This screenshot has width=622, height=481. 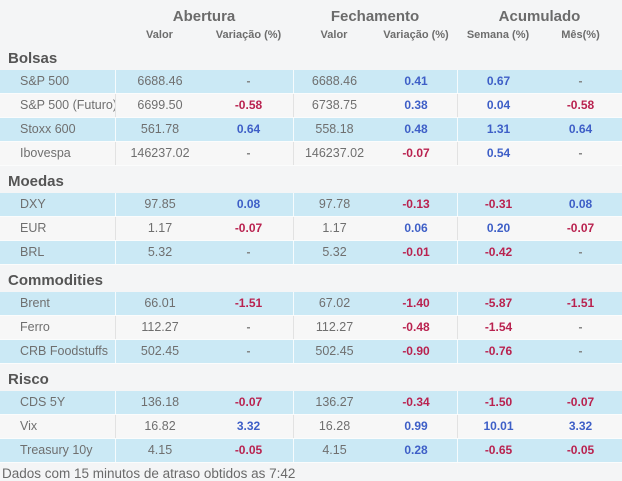 What do you see at coordinates (248, 105) in the screenshot?
I see `cell-abertura-variacao: -0.58` at bounding box center [248, 105].